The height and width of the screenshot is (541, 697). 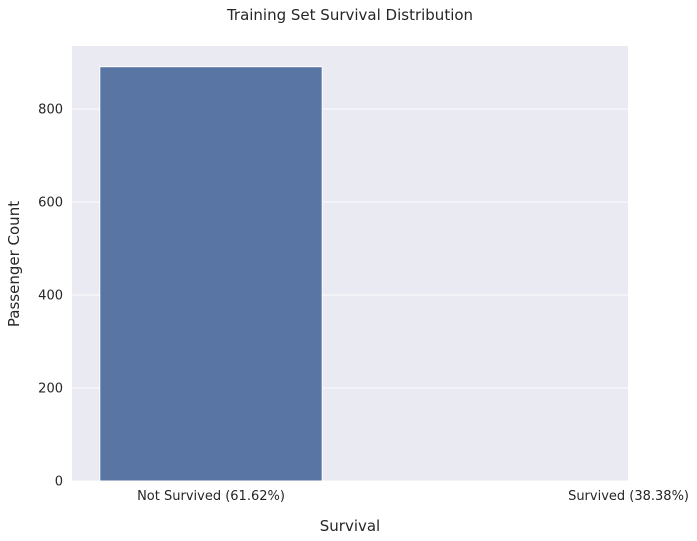 I want to click on x-axis-ticks: Not Survived (61.62%) Survived (38.38%), so click(x=413, y=496).